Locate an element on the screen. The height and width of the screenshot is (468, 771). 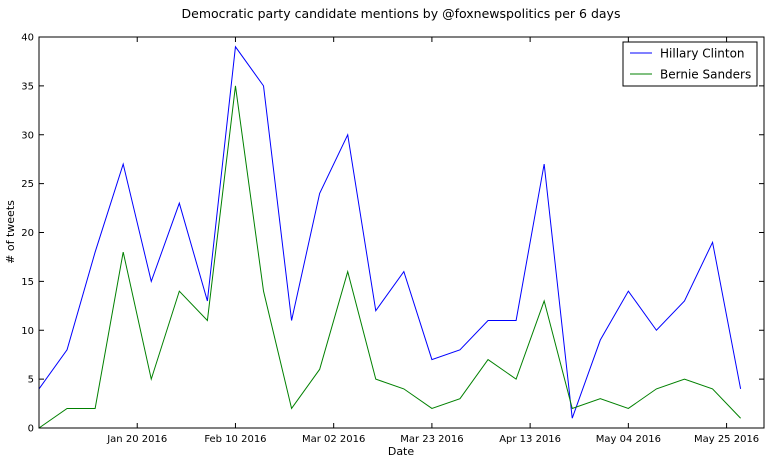
x-tick-label: Feb 10 2016 is located at coordinates (235, 439).